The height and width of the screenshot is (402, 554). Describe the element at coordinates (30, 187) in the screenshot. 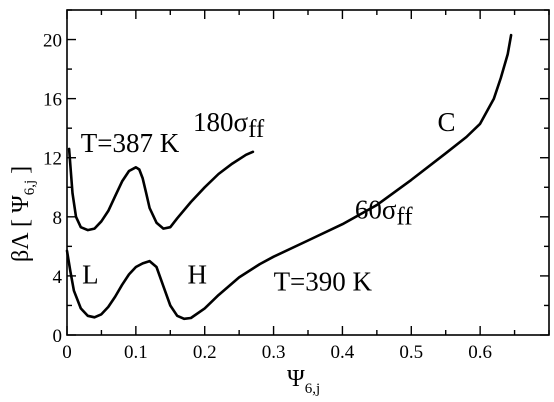

I see `y-axis-title-sub: 6,j` at that location.